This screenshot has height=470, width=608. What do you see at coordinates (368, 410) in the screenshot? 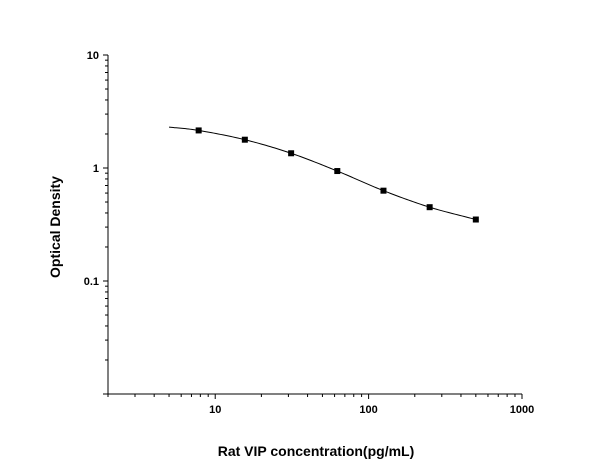
I see `x-tick-label: 100` at bounding box center [368, 410].